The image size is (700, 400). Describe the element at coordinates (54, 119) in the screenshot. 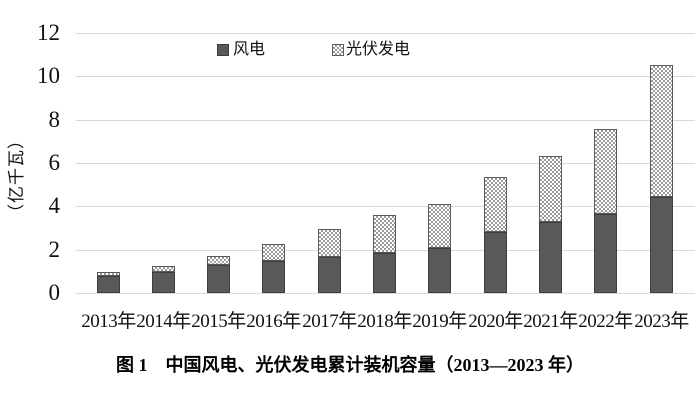

I see `y-axis-tick-label: 8` at that location.